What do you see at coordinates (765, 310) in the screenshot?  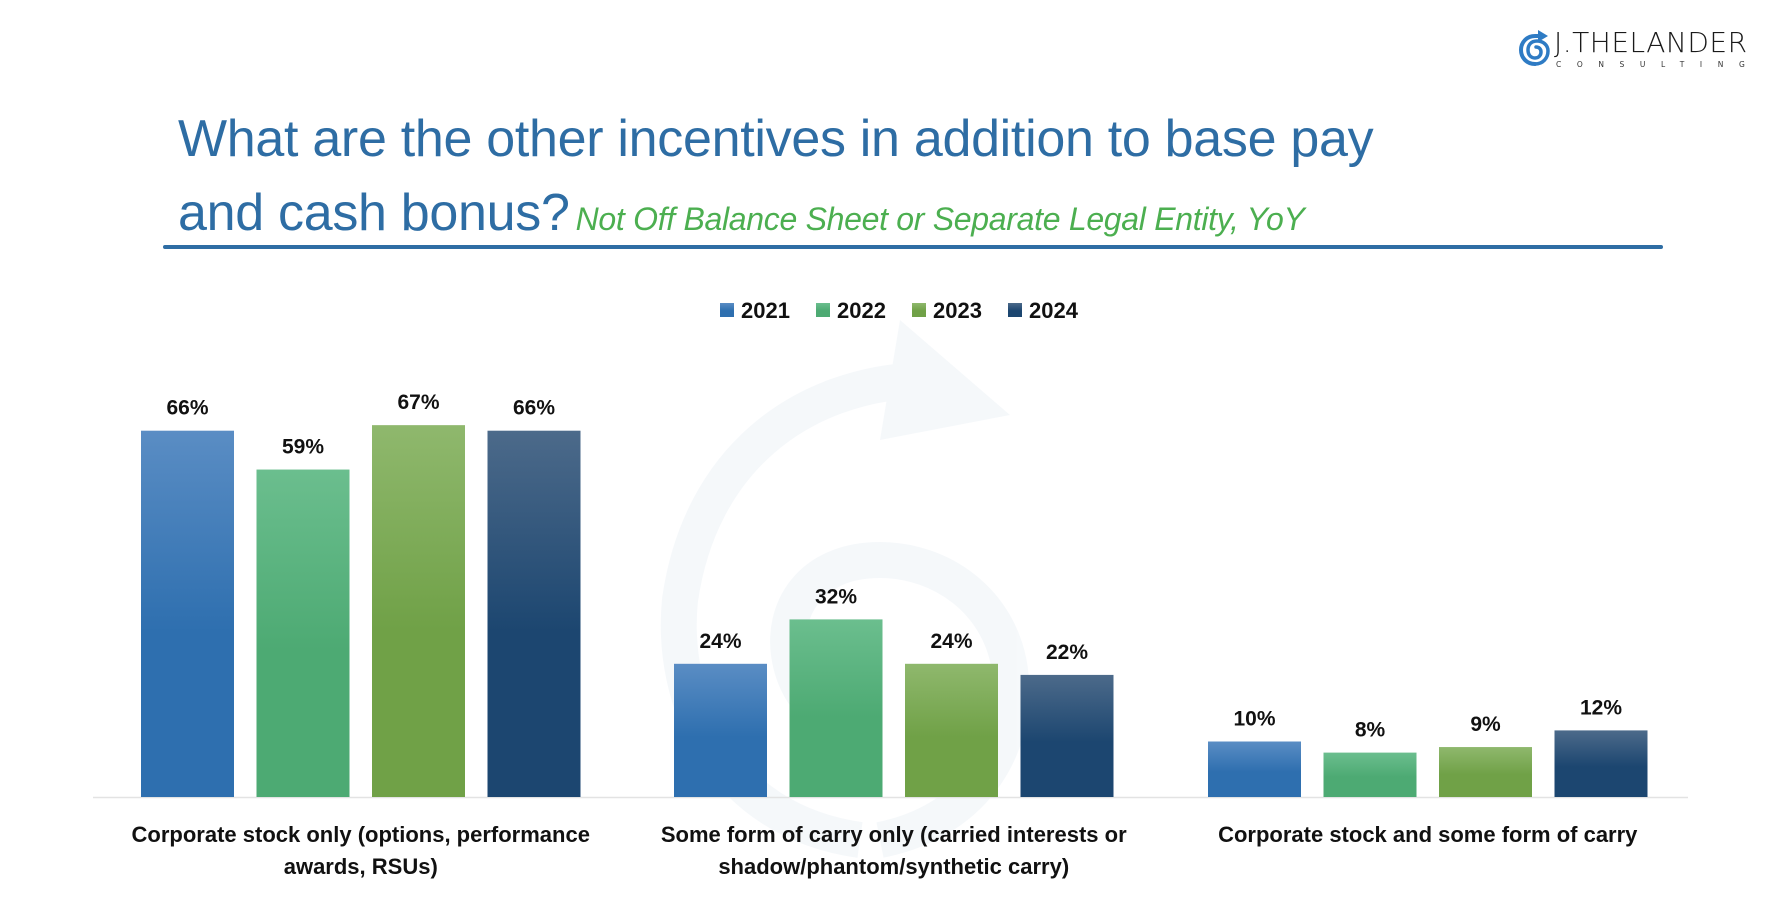 I see `legend-label-2021: 2021` at bounding box center [765, 310].